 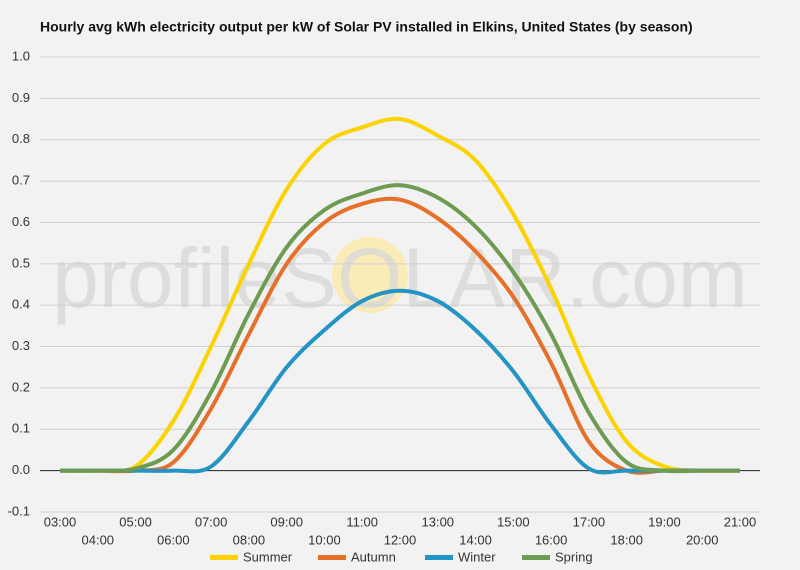 What do you see at coordinates (475, 539) in the screenshot?
I see `x-tick-label: 14:00` at bounding box center [475, 539].